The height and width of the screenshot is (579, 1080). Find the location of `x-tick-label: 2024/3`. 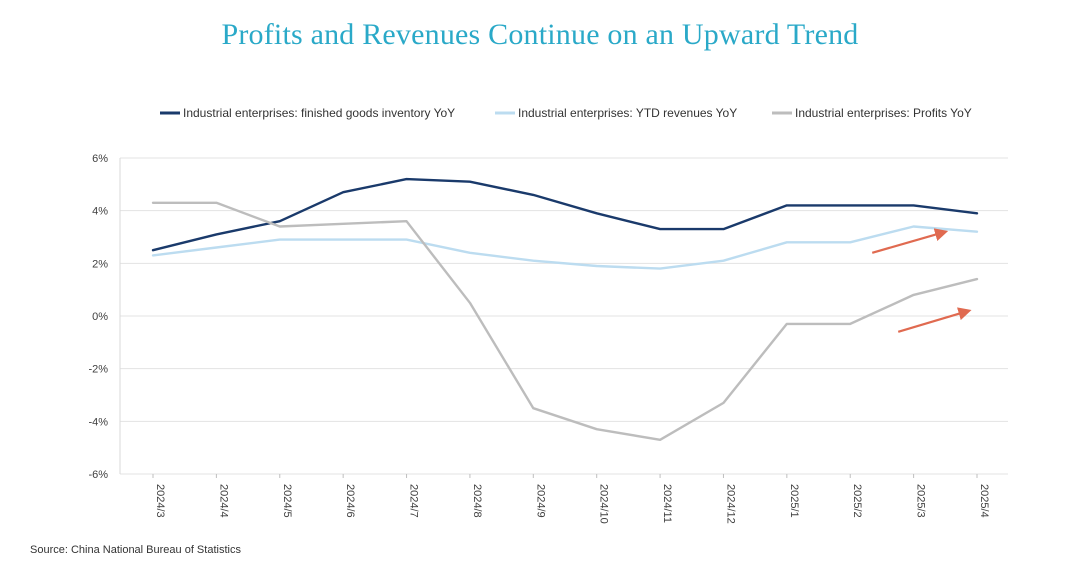

x-tick-label: 2024/3 is located at coordinates (160, 501).